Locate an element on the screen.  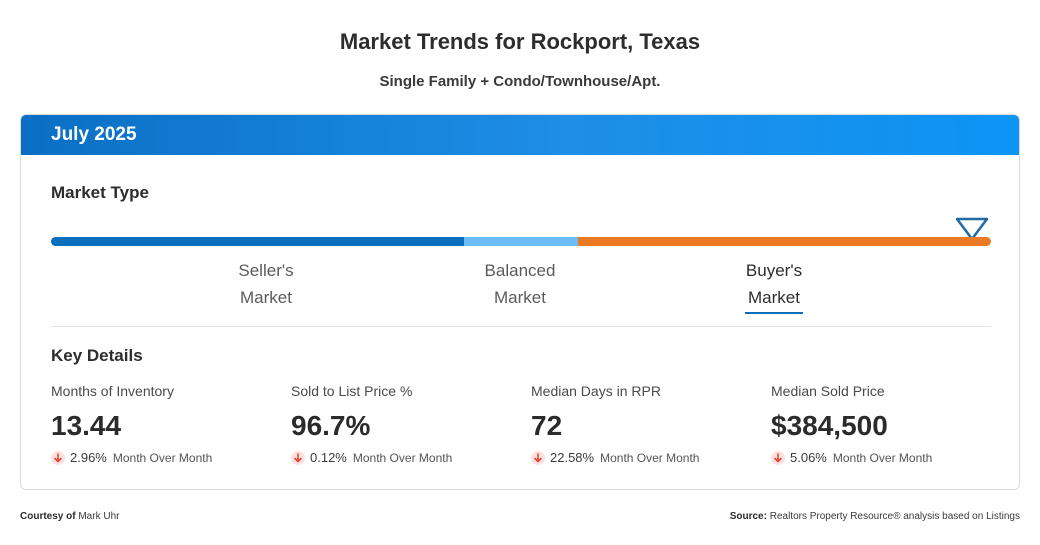
metric-label: Median Sold Price is located at coordinates (828, 391).